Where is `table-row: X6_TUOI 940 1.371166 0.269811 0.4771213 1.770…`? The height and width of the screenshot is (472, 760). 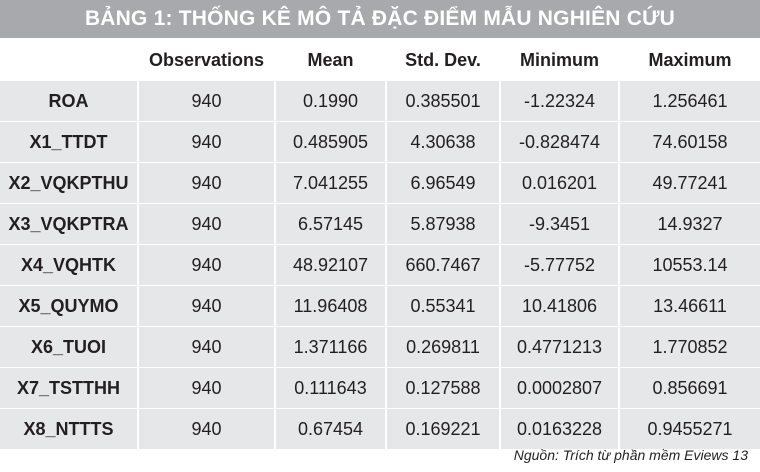 table-row: X6_TUOI 940 1.371166 0.269811 0.4771213 1.770… is located at coordinates (380, 347).